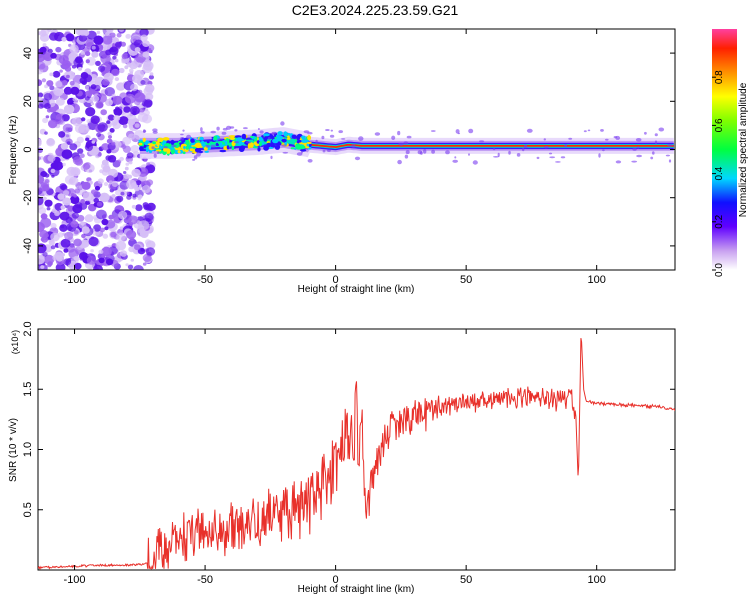 The height and width of the screenshot is (600, 750). I want to click on y-tick-label: 0.5, so click(28, 509).